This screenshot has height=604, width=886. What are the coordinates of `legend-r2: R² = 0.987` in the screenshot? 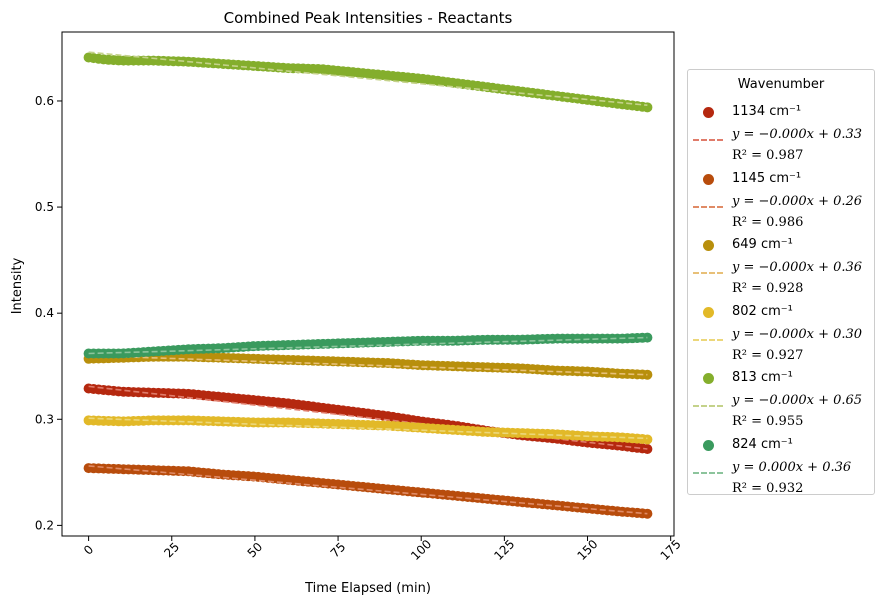 It's located at (768, 155).